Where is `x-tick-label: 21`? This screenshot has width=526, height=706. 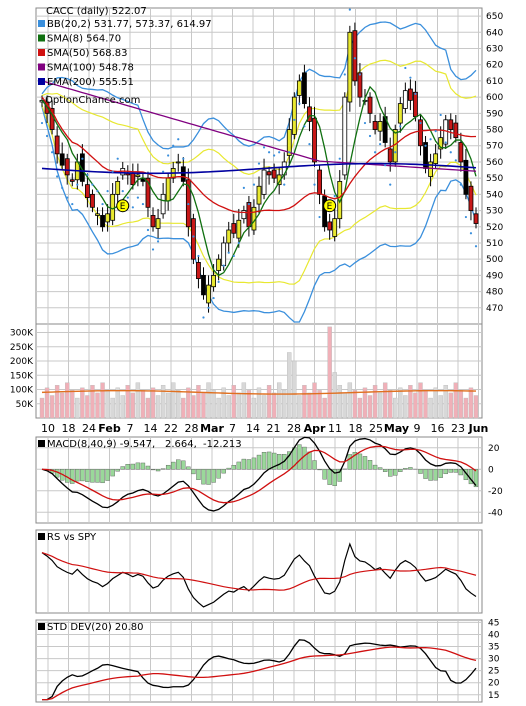
x-tick-label: 21 is located at coordinates (274, 428).